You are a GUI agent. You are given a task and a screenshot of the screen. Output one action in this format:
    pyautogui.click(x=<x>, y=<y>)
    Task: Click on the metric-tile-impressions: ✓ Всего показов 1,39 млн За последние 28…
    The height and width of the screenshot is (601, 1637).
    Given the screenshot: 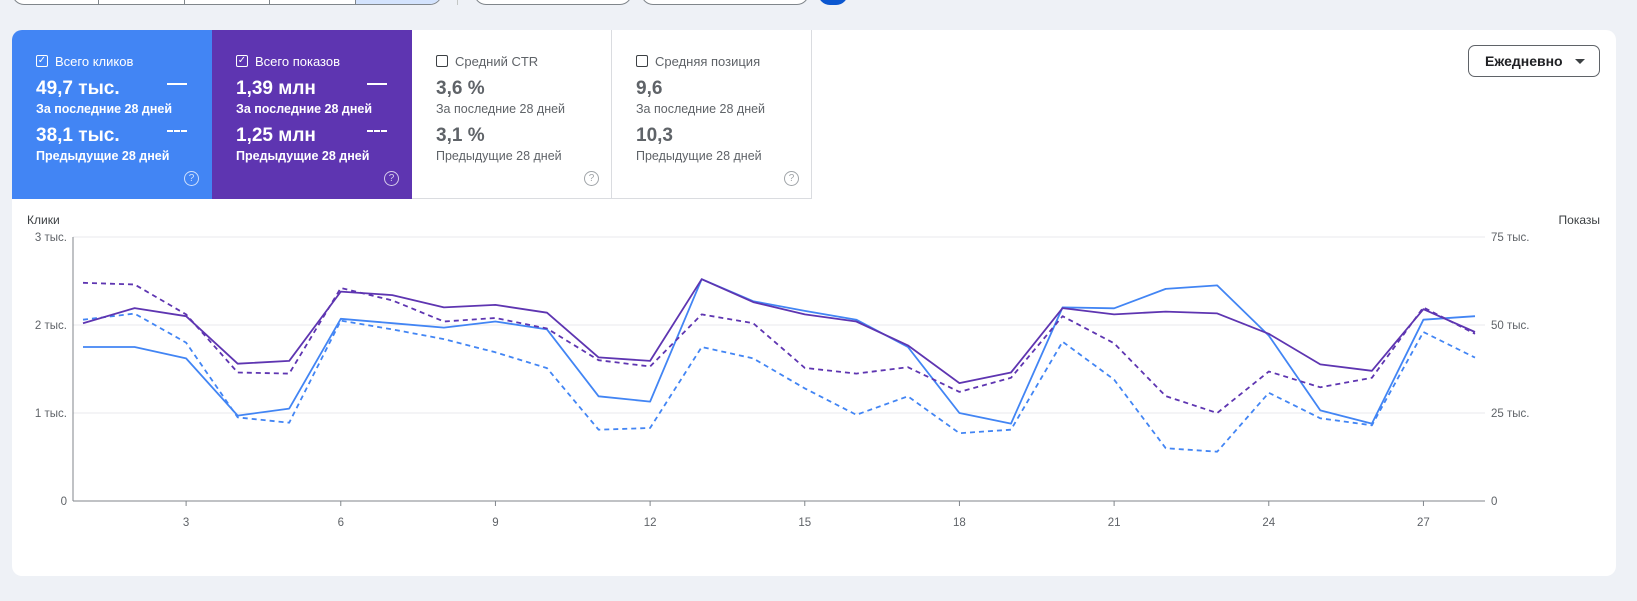 What is the action you would take?
    pyautogui.click(x=312, y=114)
    